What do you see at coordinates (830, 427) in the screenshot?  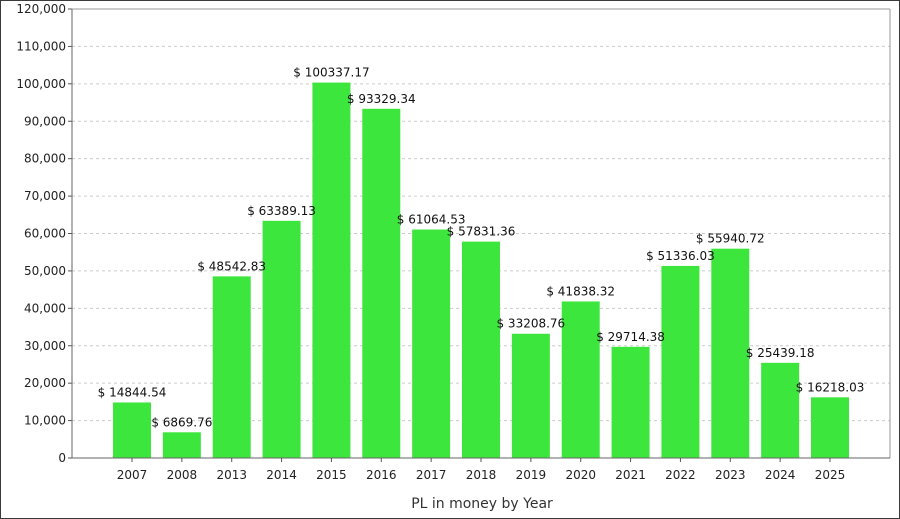 I see `bar-2025` at bounding box center [830, 427].